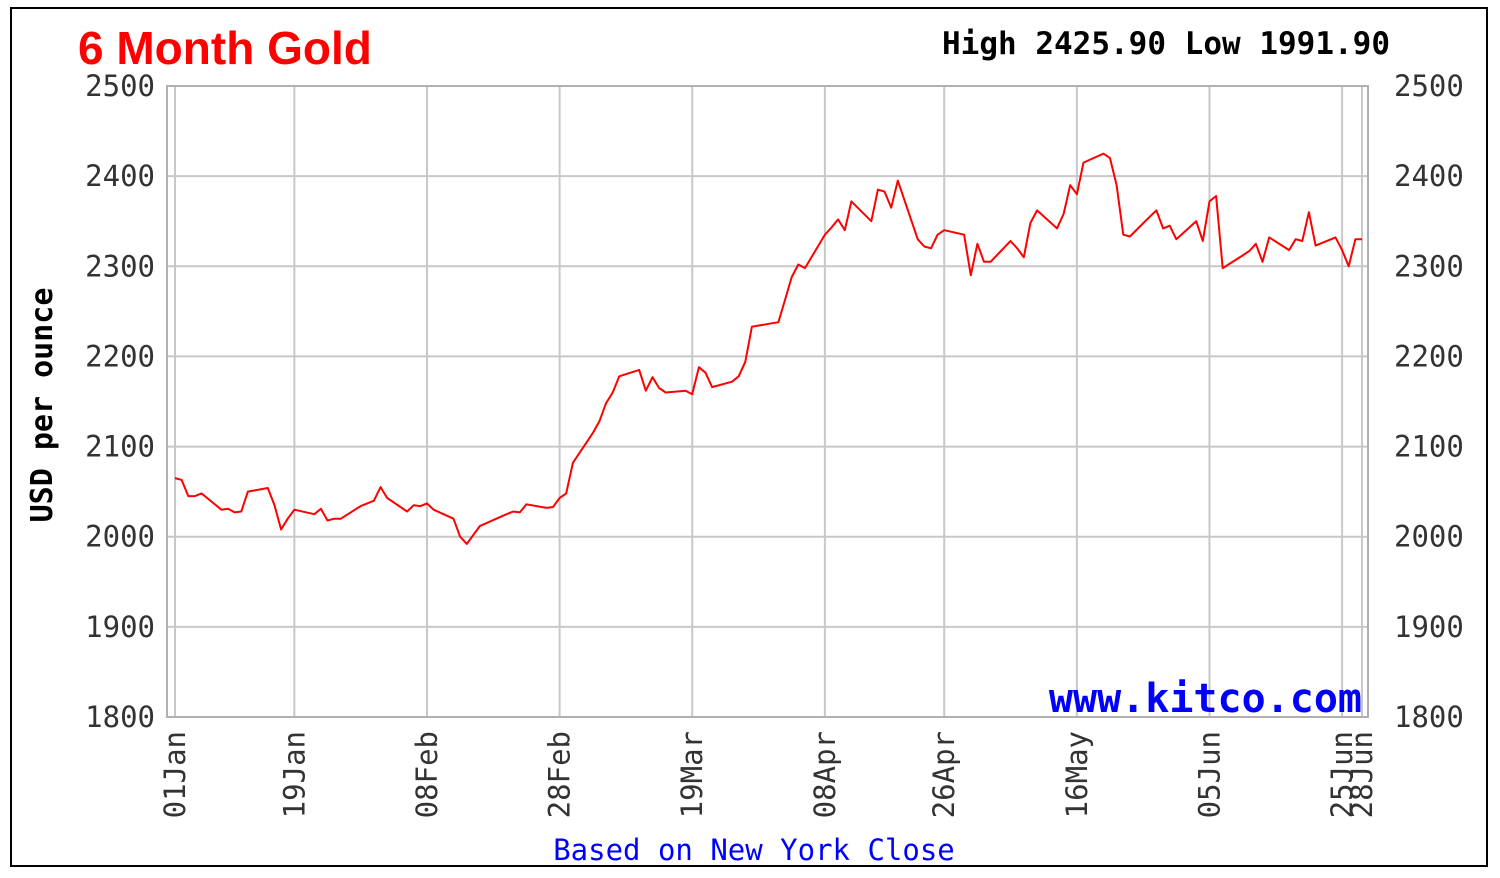 The image size is (1500, 878). Describe the element at coordinates (1429, 356) in the screenshot. I see `y-tick-label-right: 2200` at that location.